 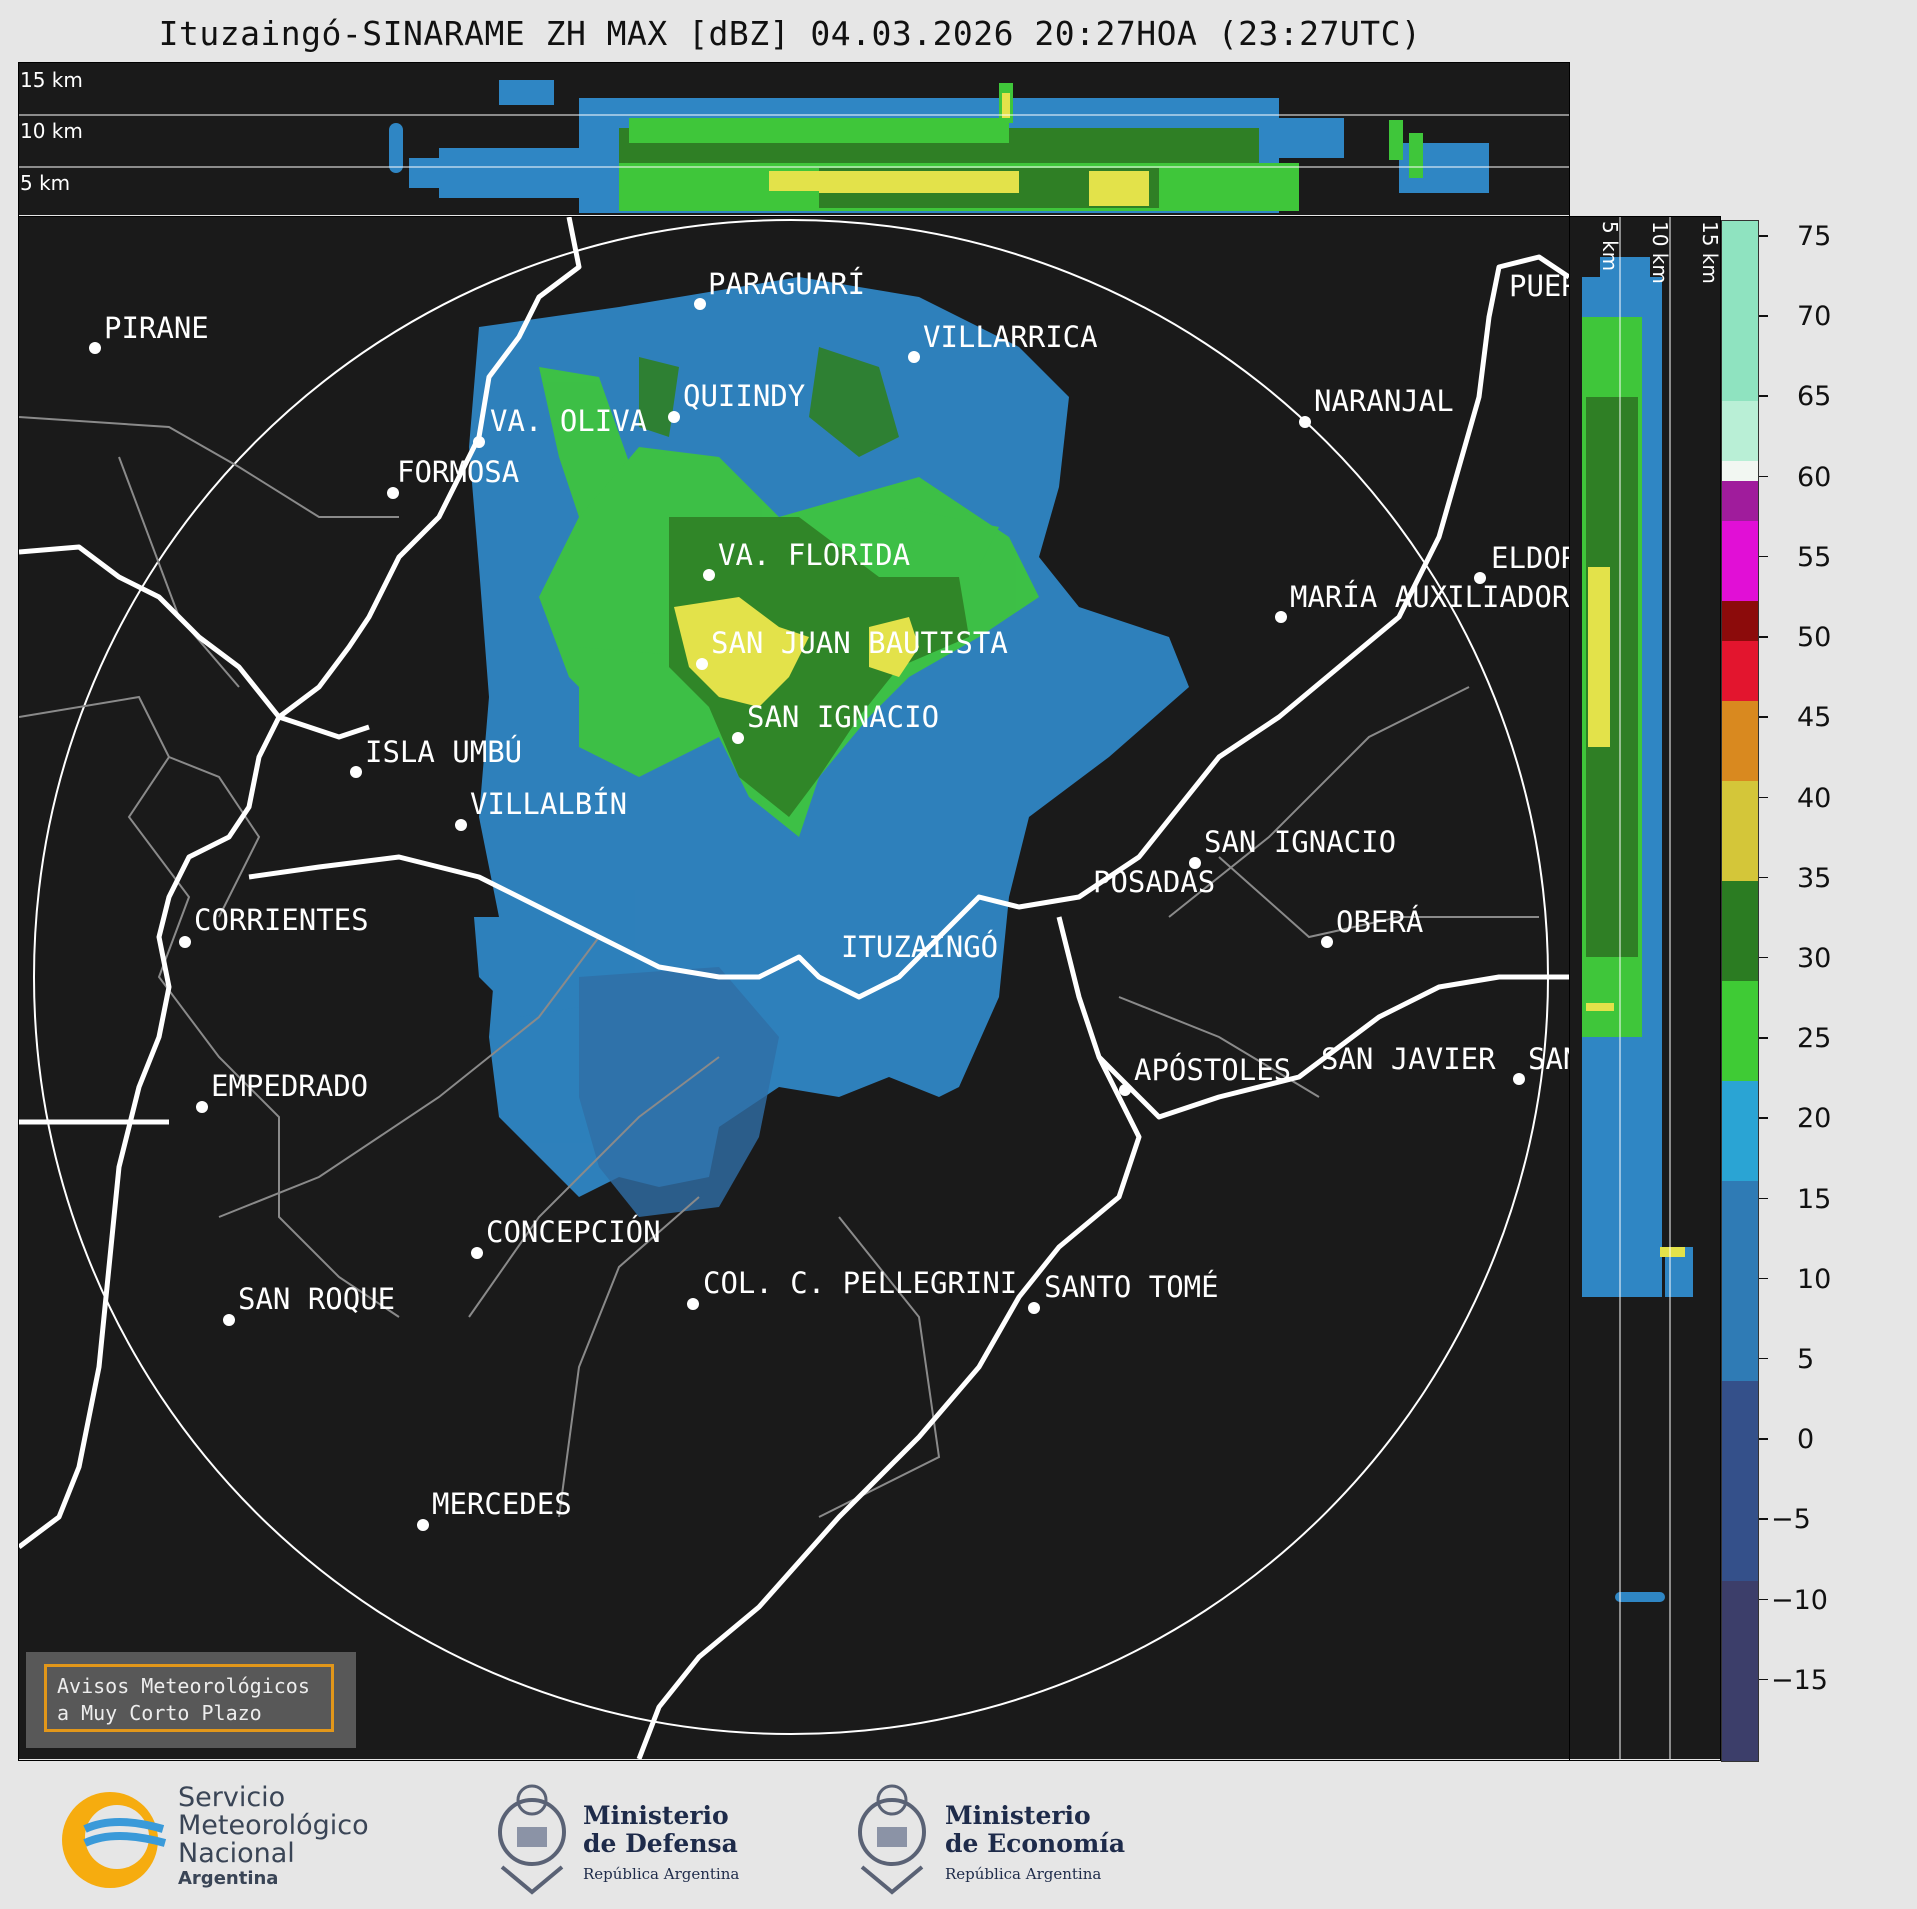 What do you see at coordinates (1806, 1359) in the screenshot?
I see `colorbar-tick-label: 5` at bounding box center [1806, 1359].